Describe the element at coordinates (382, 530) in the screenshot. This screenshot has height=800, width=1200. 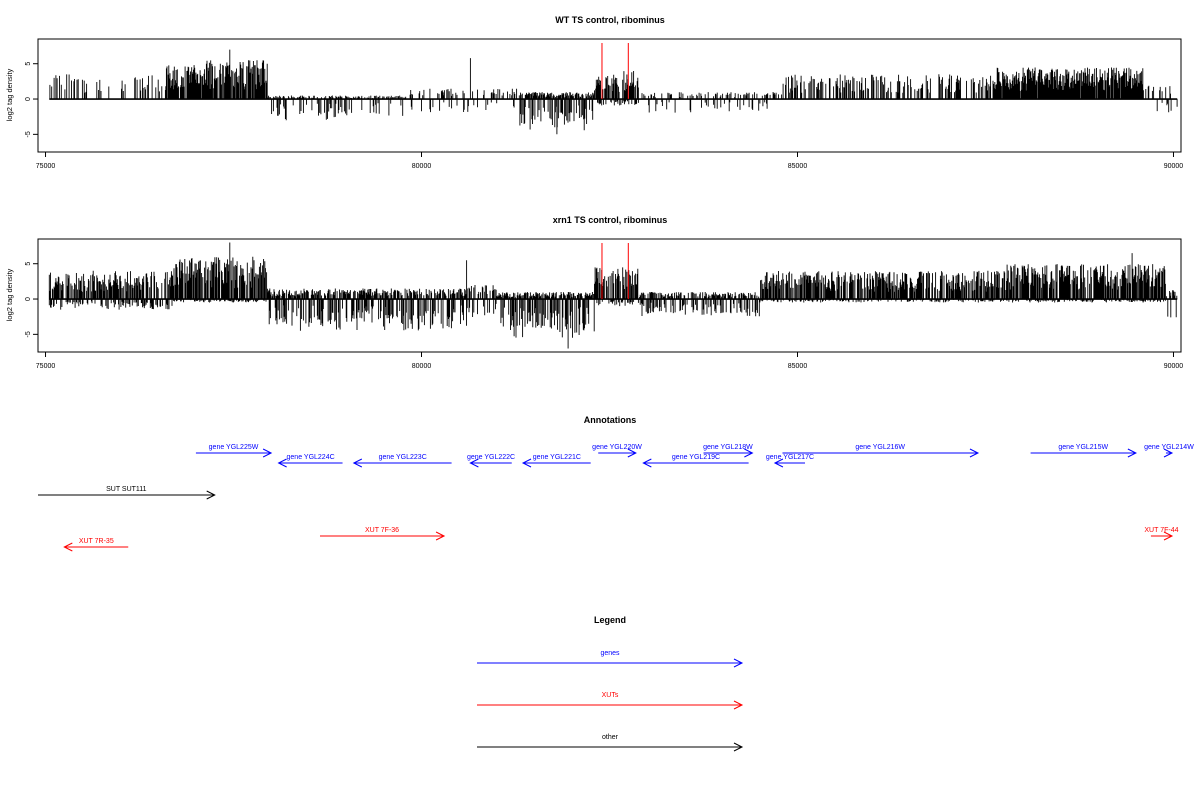
I see `feature-label: XUT 7F-36` at that location.